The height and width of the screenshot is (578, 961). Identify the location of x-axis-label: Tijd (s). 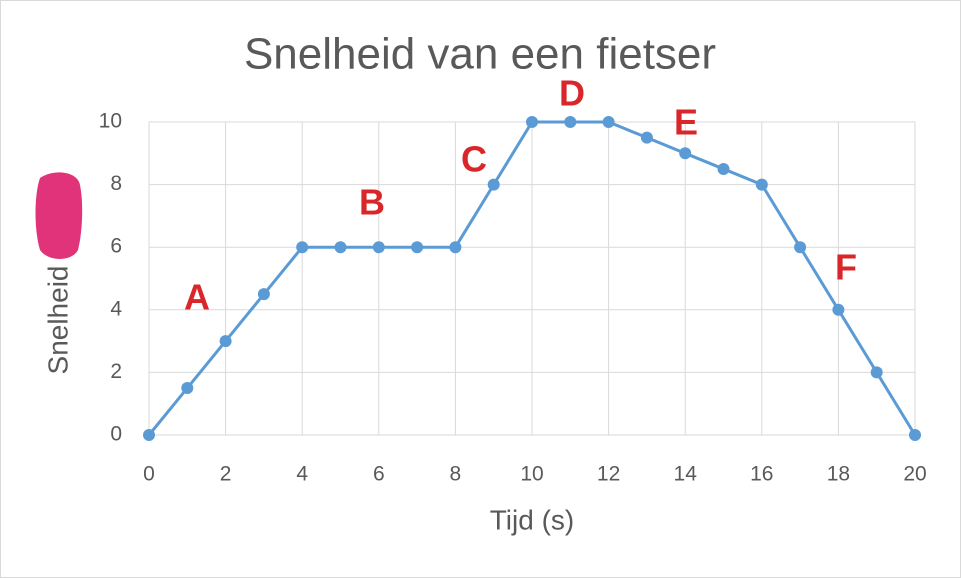
(532, 519).